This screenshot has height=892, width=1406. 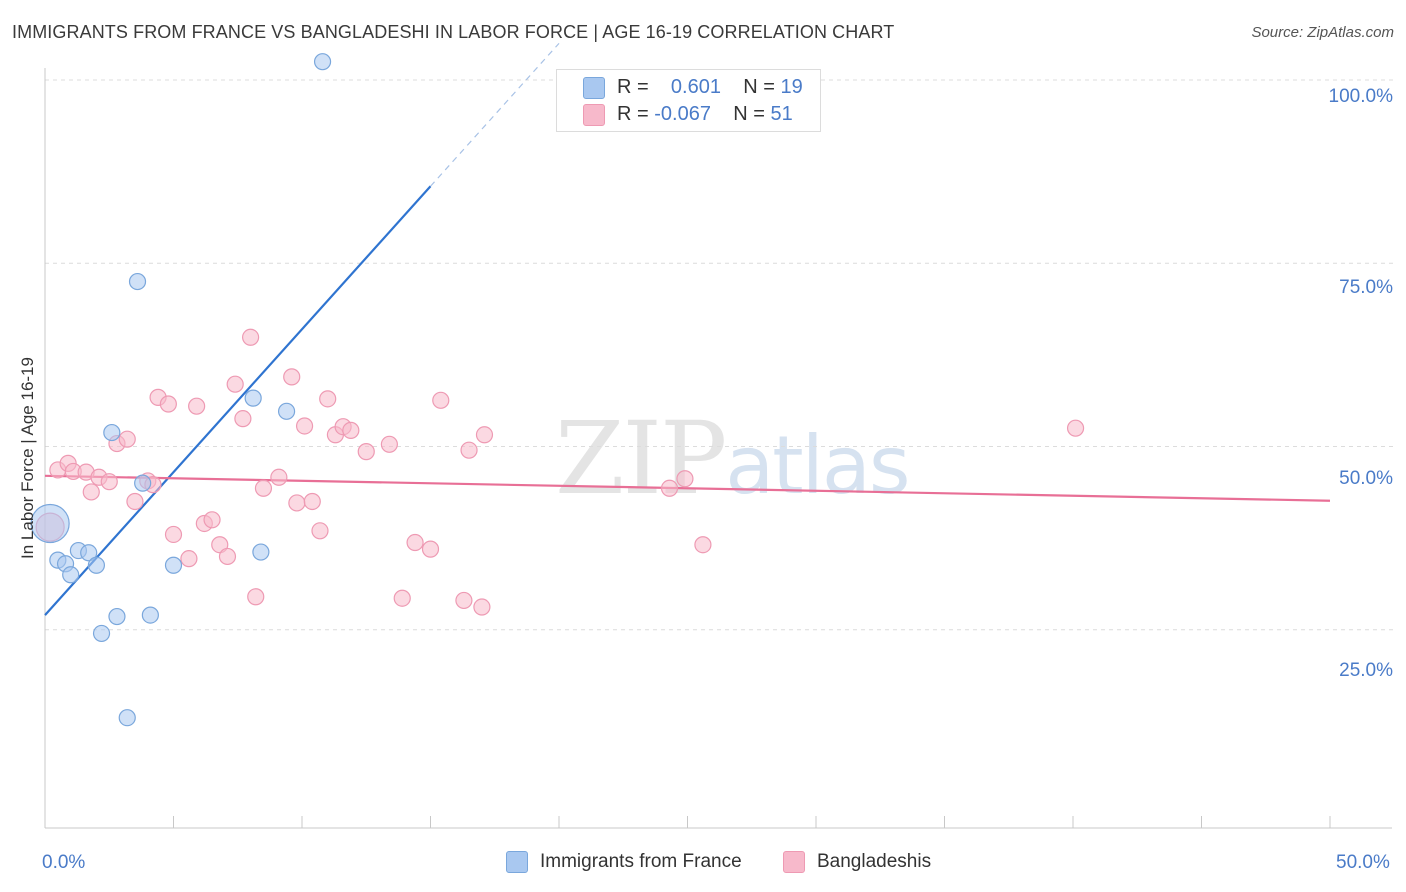 I want to click on n-value: 51, so click(x=781, y=113).